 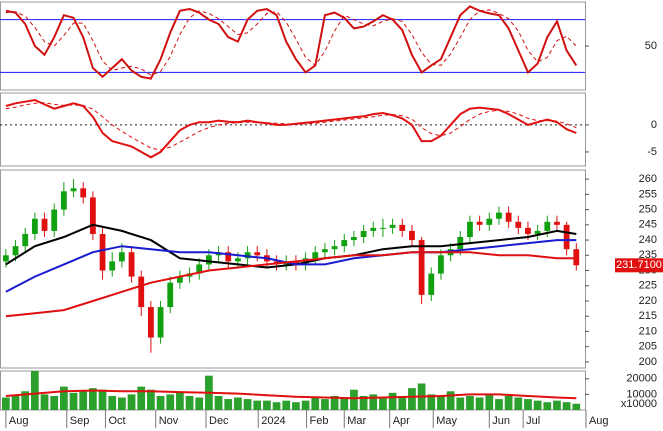 I want to click on y-tick-label: 210, so click(x=648, y=331).